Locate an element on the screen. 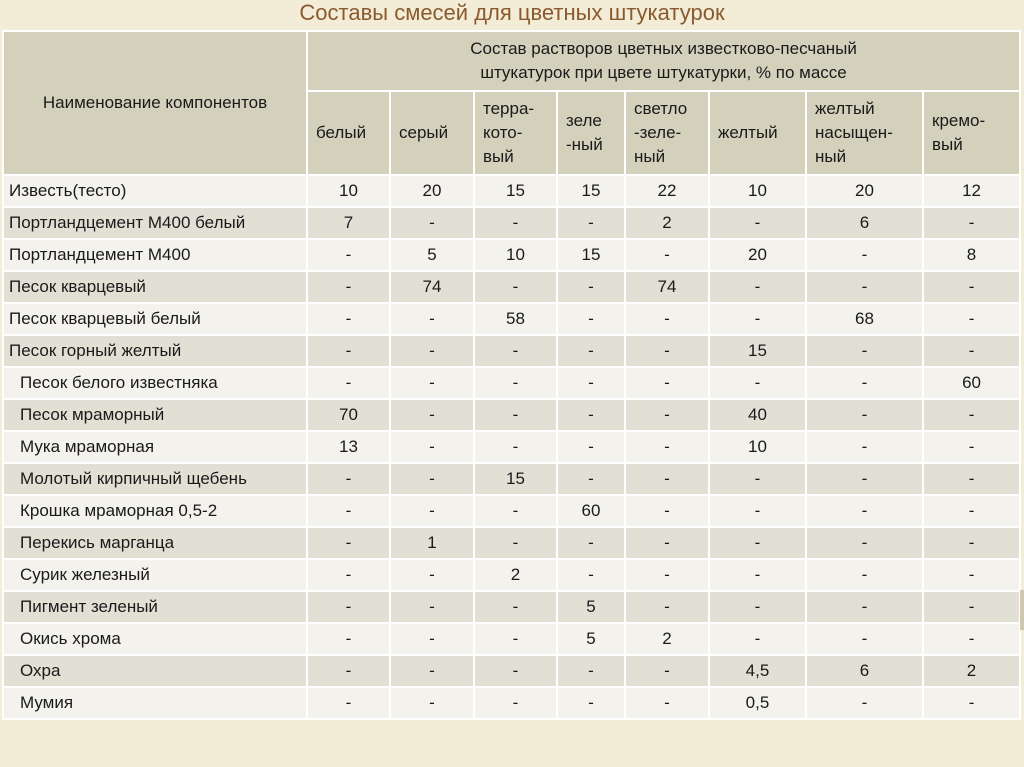  table-row: Песок кварцевый белый - -58- - -68- is located at coordinates (512, 319).